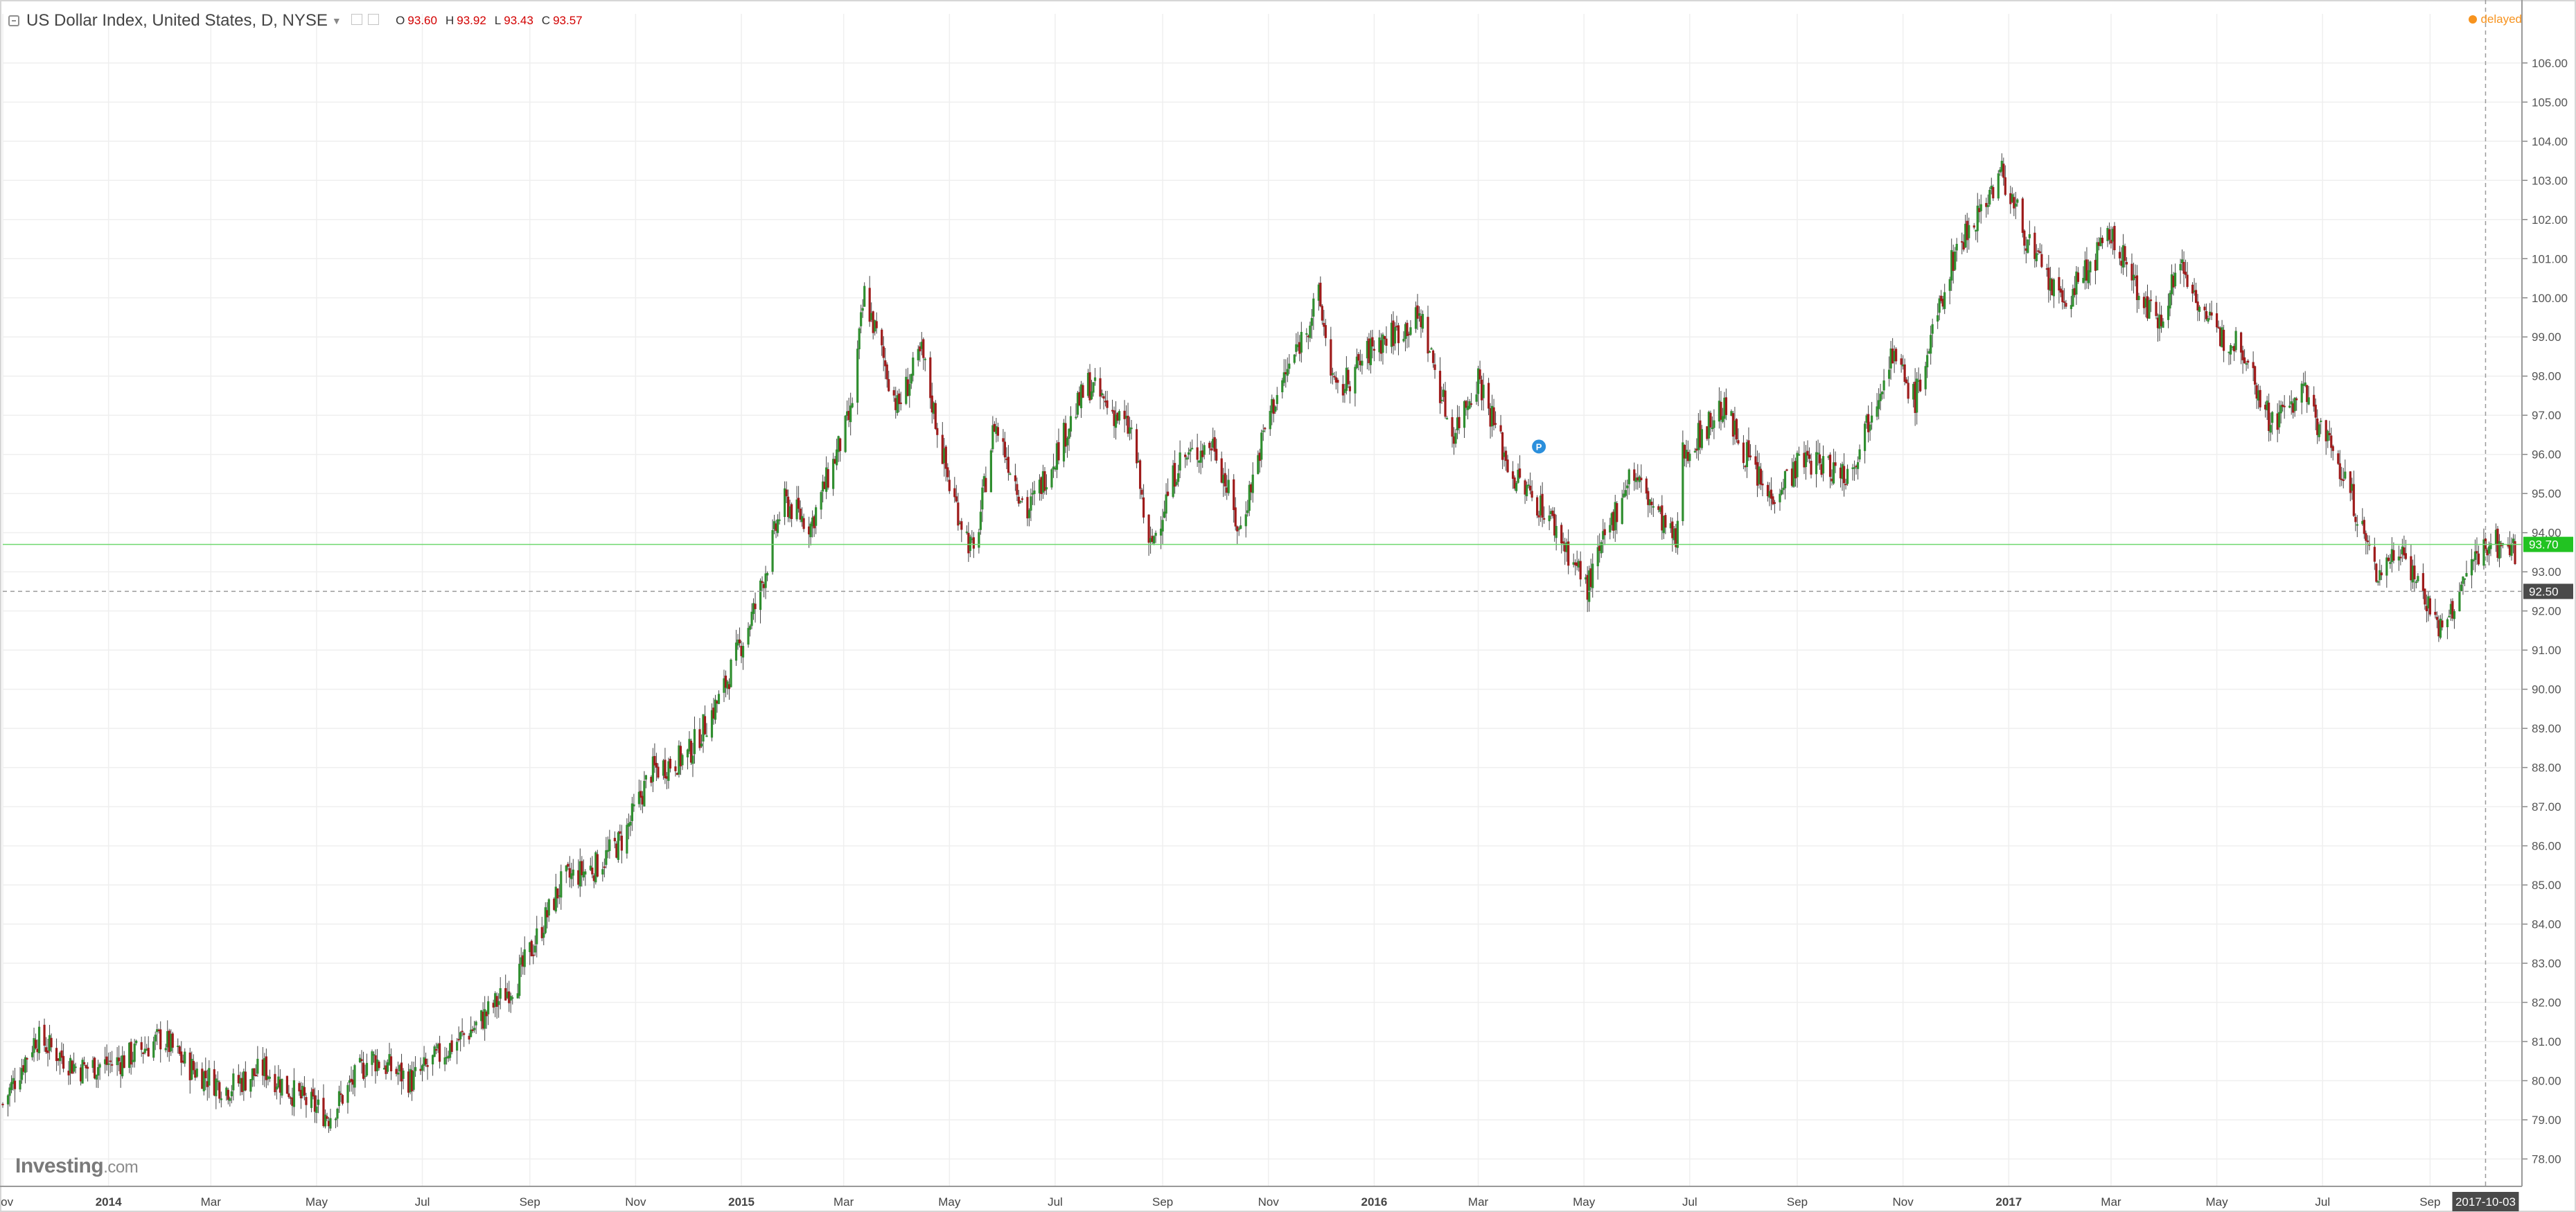 The width and height of the screenshot is (2576, 1212). What do you see at coordinates (2550, 180) in the screenshot?
I see `y-tick-label: 103.00` at bounding box center [2550, 180].